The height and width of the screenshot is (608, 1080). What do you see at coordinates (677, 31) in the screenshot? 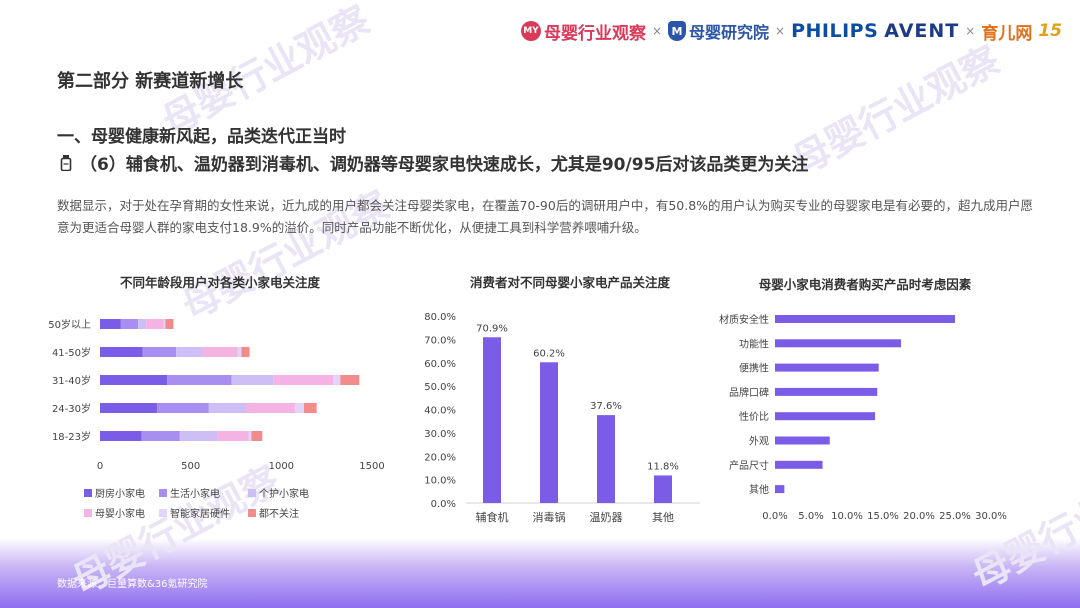
I see `yanjiu-shield-logo-icon: M` at bounding box center [677, 31].